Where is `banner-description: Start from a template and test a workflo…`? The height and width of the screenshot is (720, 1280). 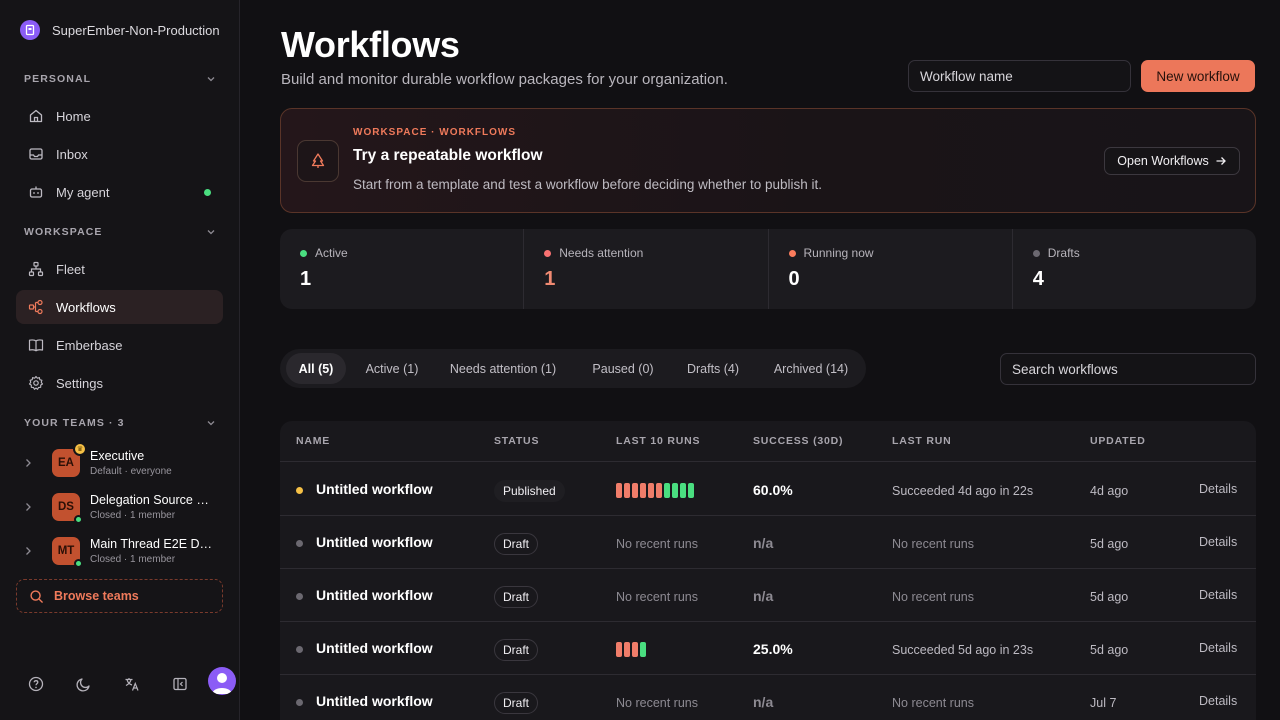
banner-description: Start from a template and test a workflo… is located at coordinates (587, 184).